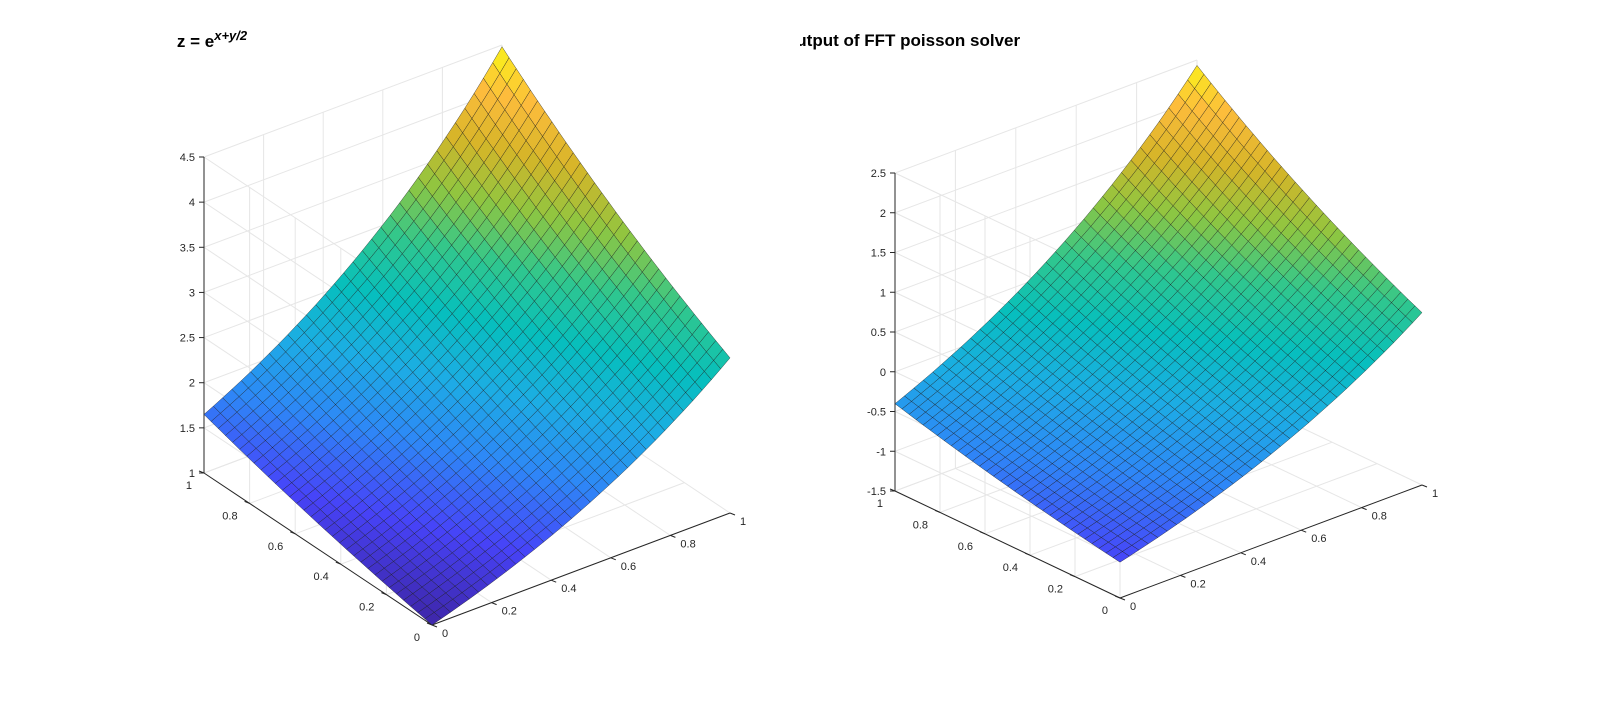 Image resolution: width=1600 pixels, height=716 pixels. Describe the element at coordinates (212, 39) in the screenshot. I see `chart-title: z = ex+y/2` at that location.